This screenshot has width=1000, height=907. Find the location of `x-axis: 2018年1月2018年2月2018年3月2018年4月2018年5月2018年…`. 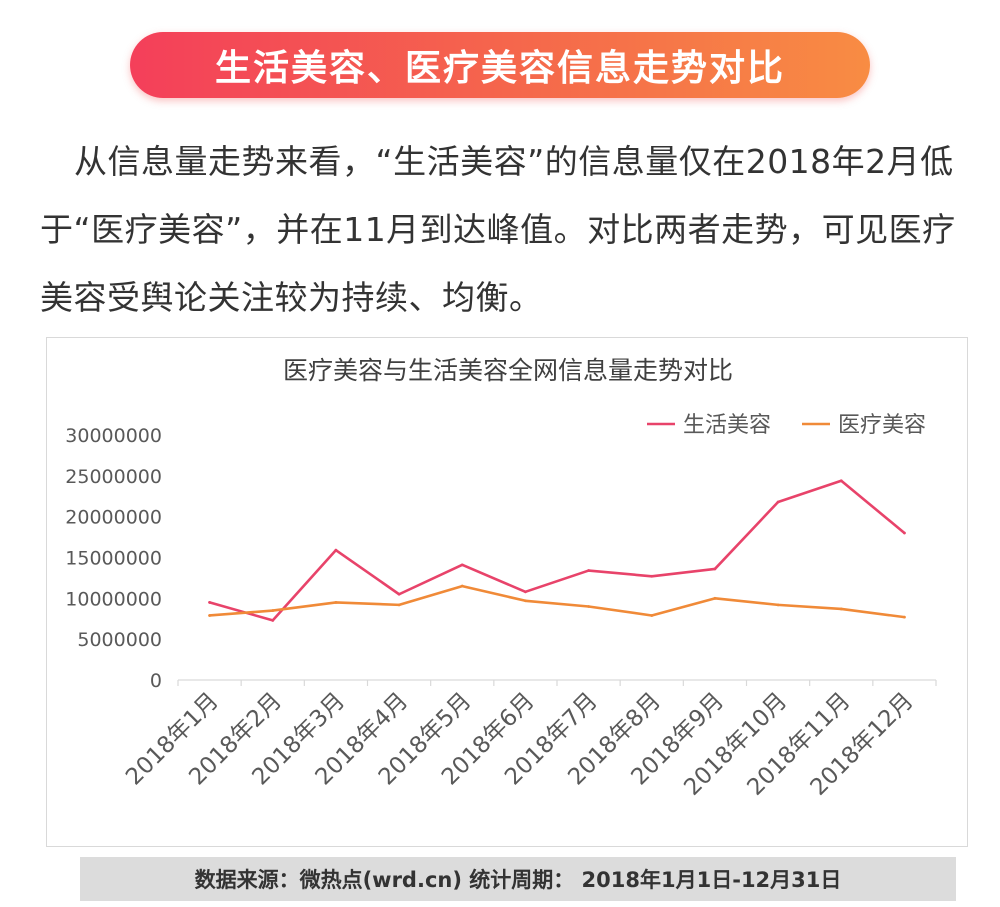

x-axis: 2018年1月2018年2月2018年3月2018年4月2018年5月2018年… is located at coordinates (529, 740).